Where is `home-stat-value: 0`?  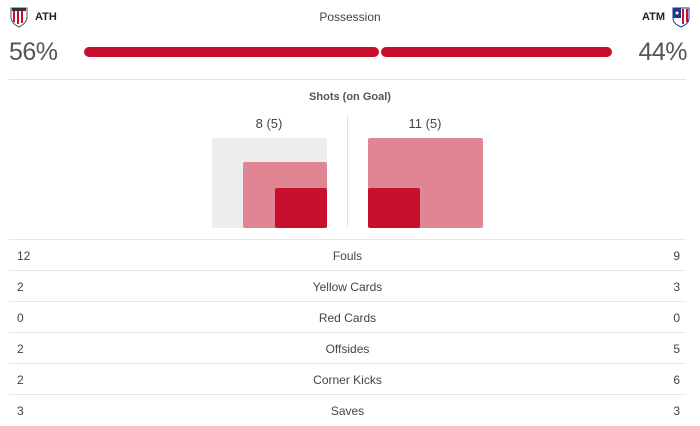 home-stat-value: 0 is located at coordinates (20, 318).